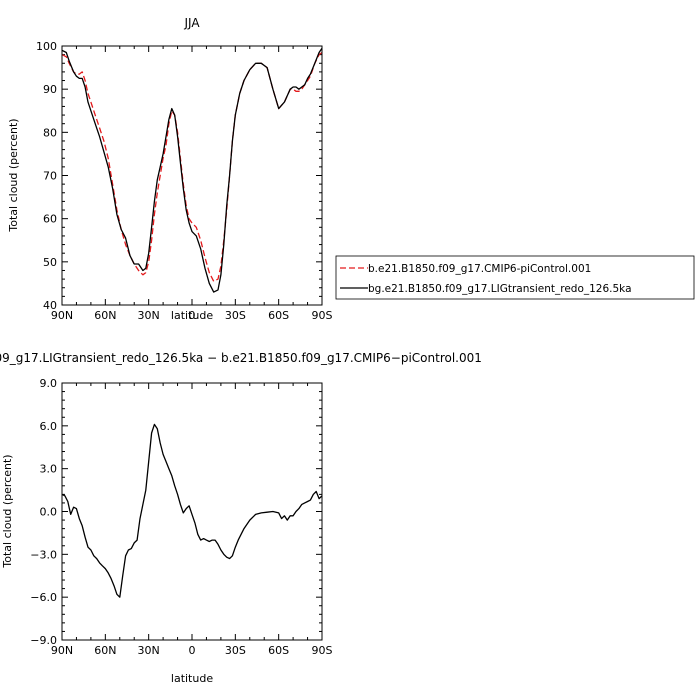  I want to click on y-tick-label: 3.0, so click(49, 469).